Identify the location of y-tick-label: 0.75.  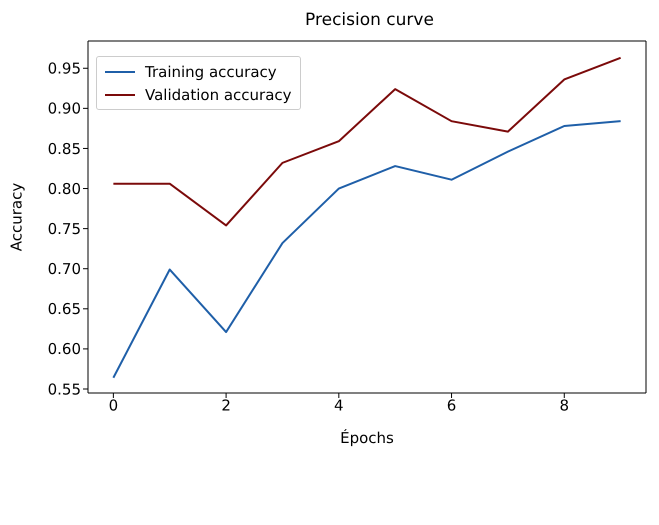
(64, 229).